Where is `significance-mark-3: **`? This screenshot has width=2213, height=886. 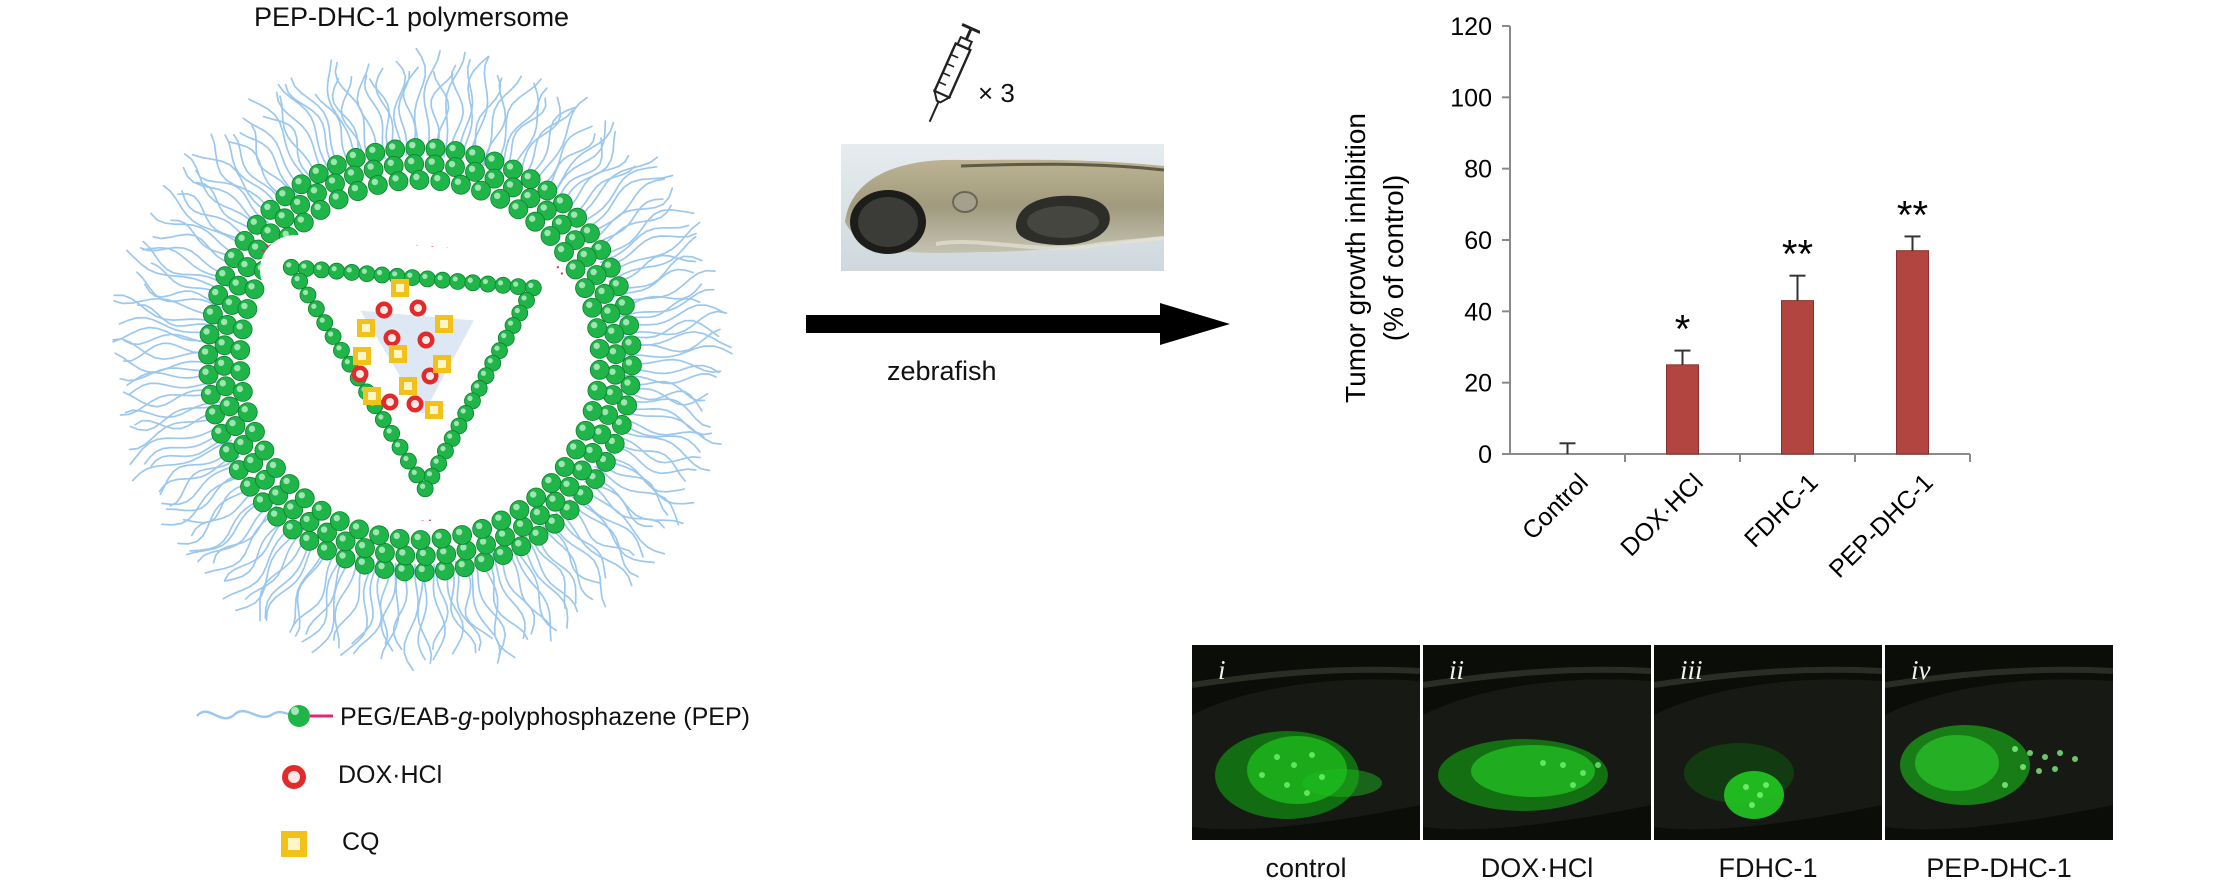
significance-mark-3: ** is located at coordinates (1797, 255).